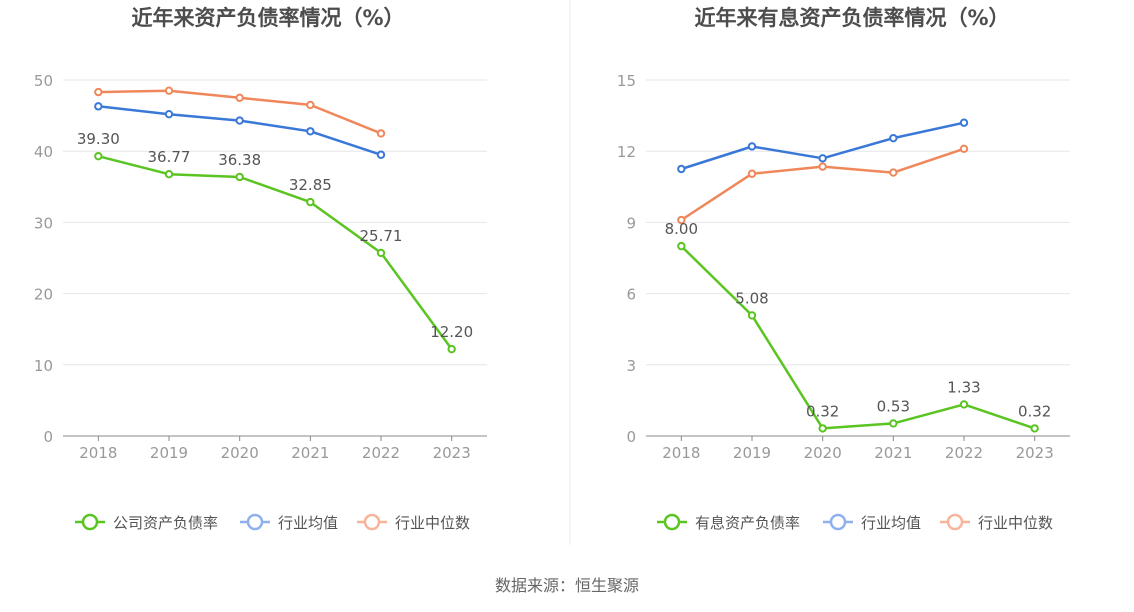  What do you see at coordinates (752, 453) in the screenshot?
I see `interest-debt-ratio-x-tick-label: 2019` at bounding box center [752, 453].